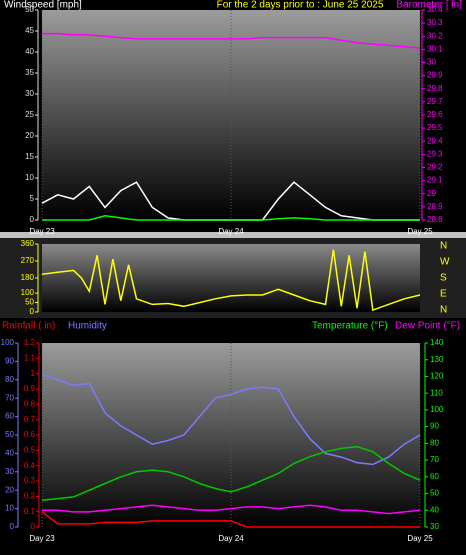 This screenshot has height=555, width=466. I want to click on y-tick-label: 5, so click(32, 198).